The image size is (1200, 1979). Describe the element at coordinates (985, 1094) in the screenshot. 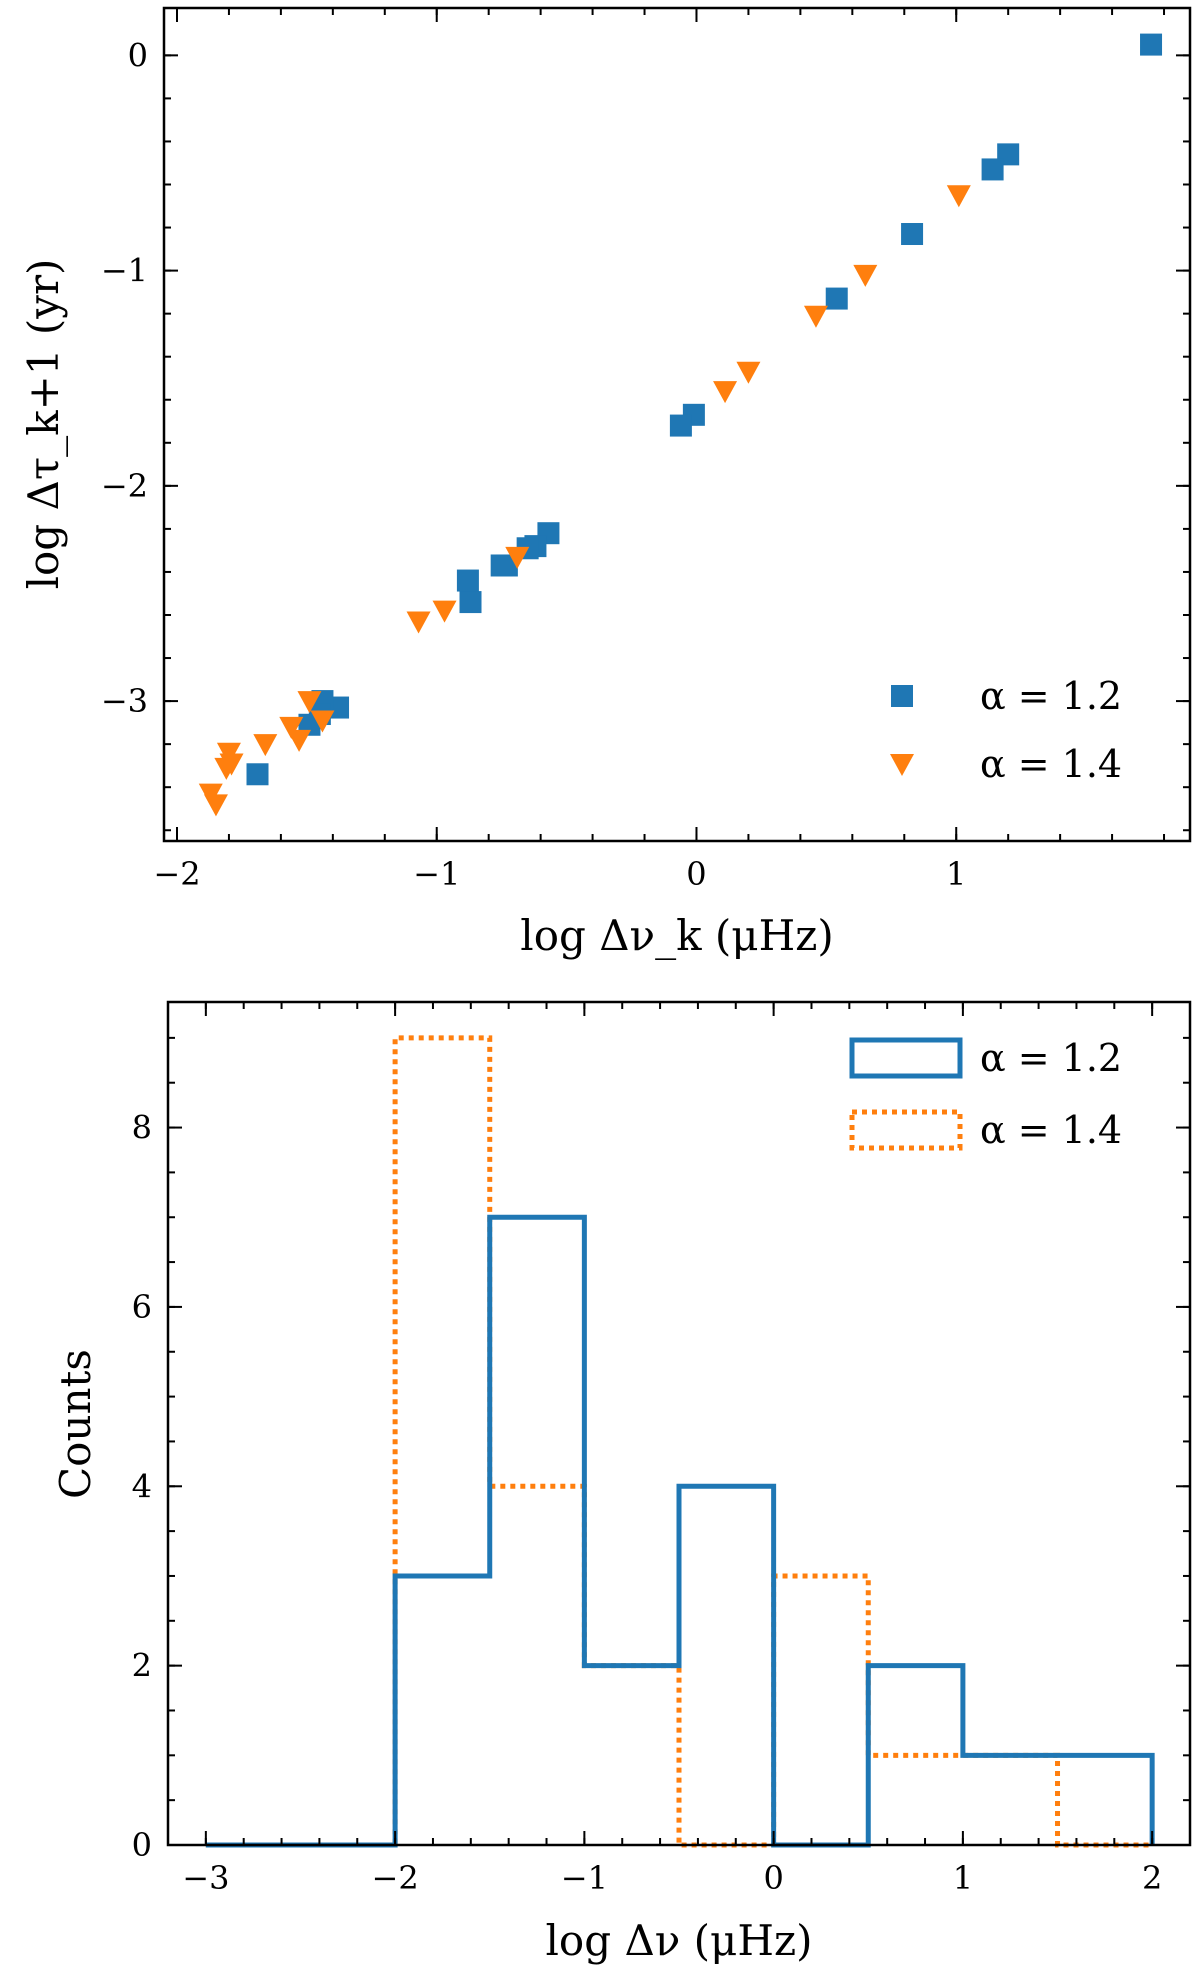

I see `histogram-legend: α = 1.2 α = 1.4` at that location.